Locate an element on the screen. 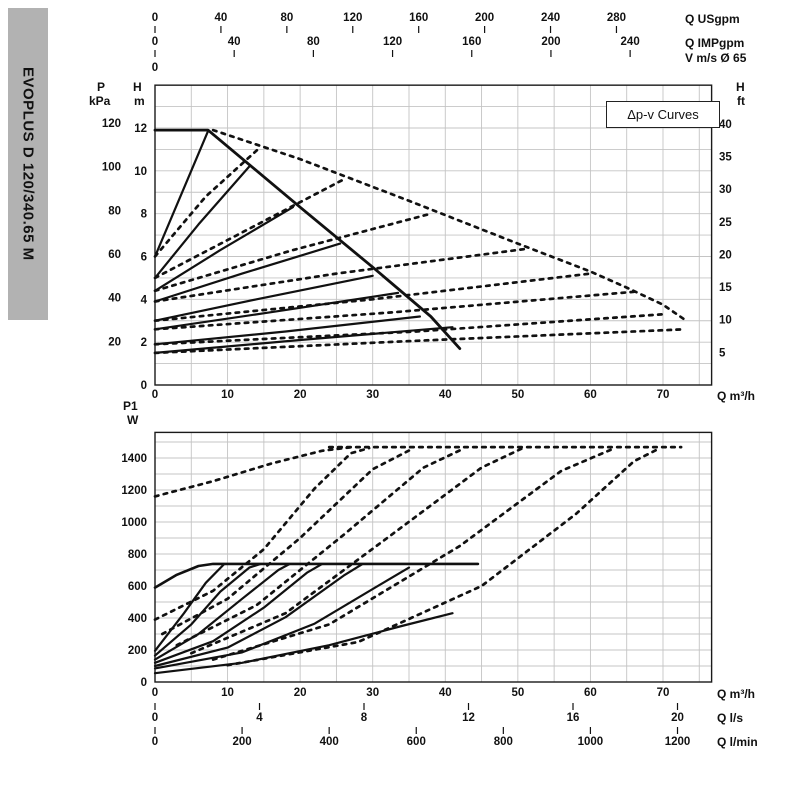 The height and width of the screenshot is (800, 800). tick-label: 25 is located at coordinates (725, 223).